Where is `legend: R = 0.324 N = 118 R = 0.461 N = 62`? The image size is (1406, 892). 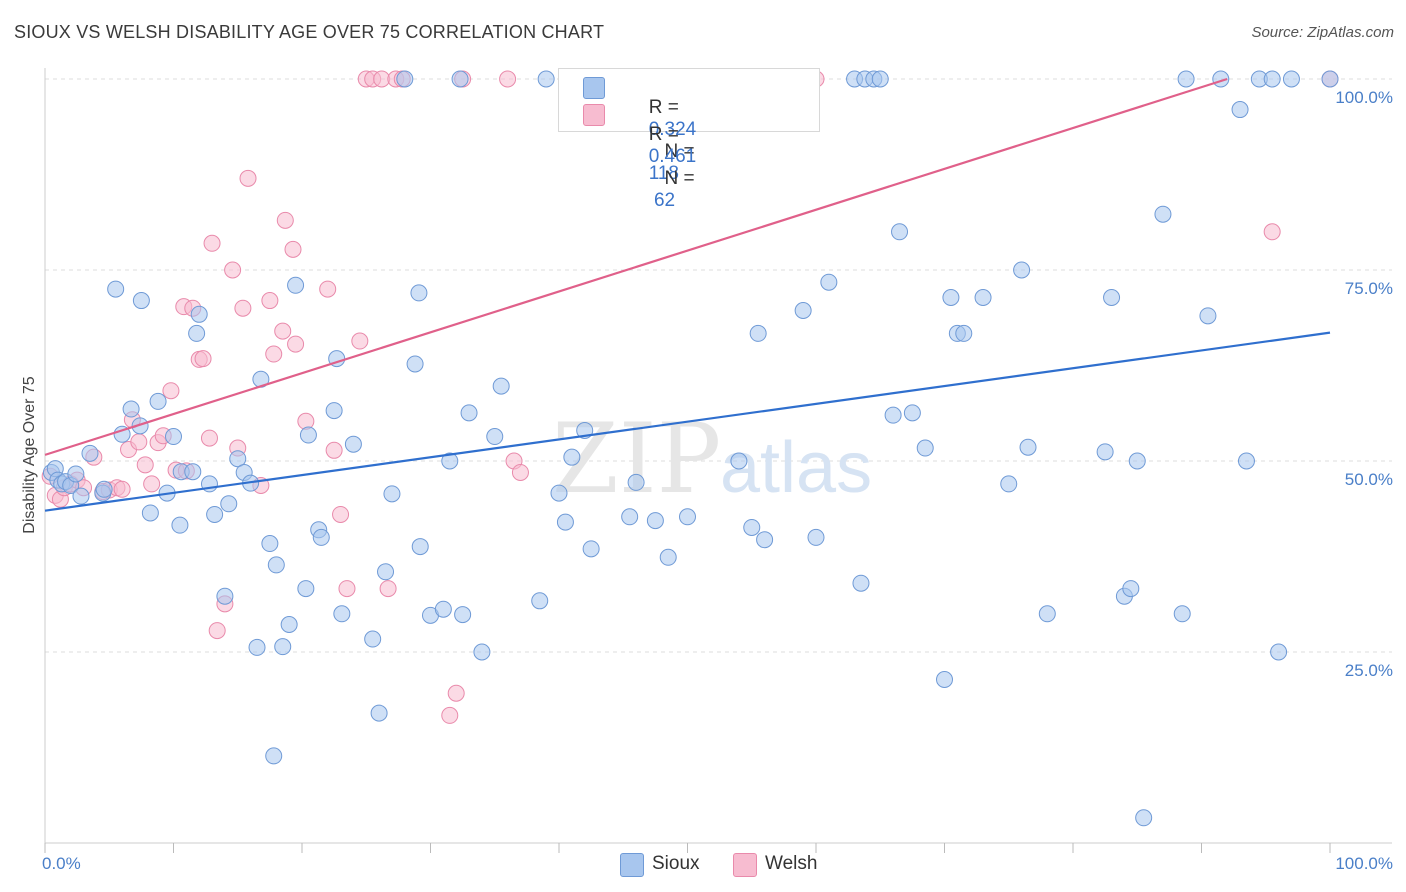 legend: R = 0.324 N = 118 R = 0.461 N = 62 is located at coordinates (689, 139).